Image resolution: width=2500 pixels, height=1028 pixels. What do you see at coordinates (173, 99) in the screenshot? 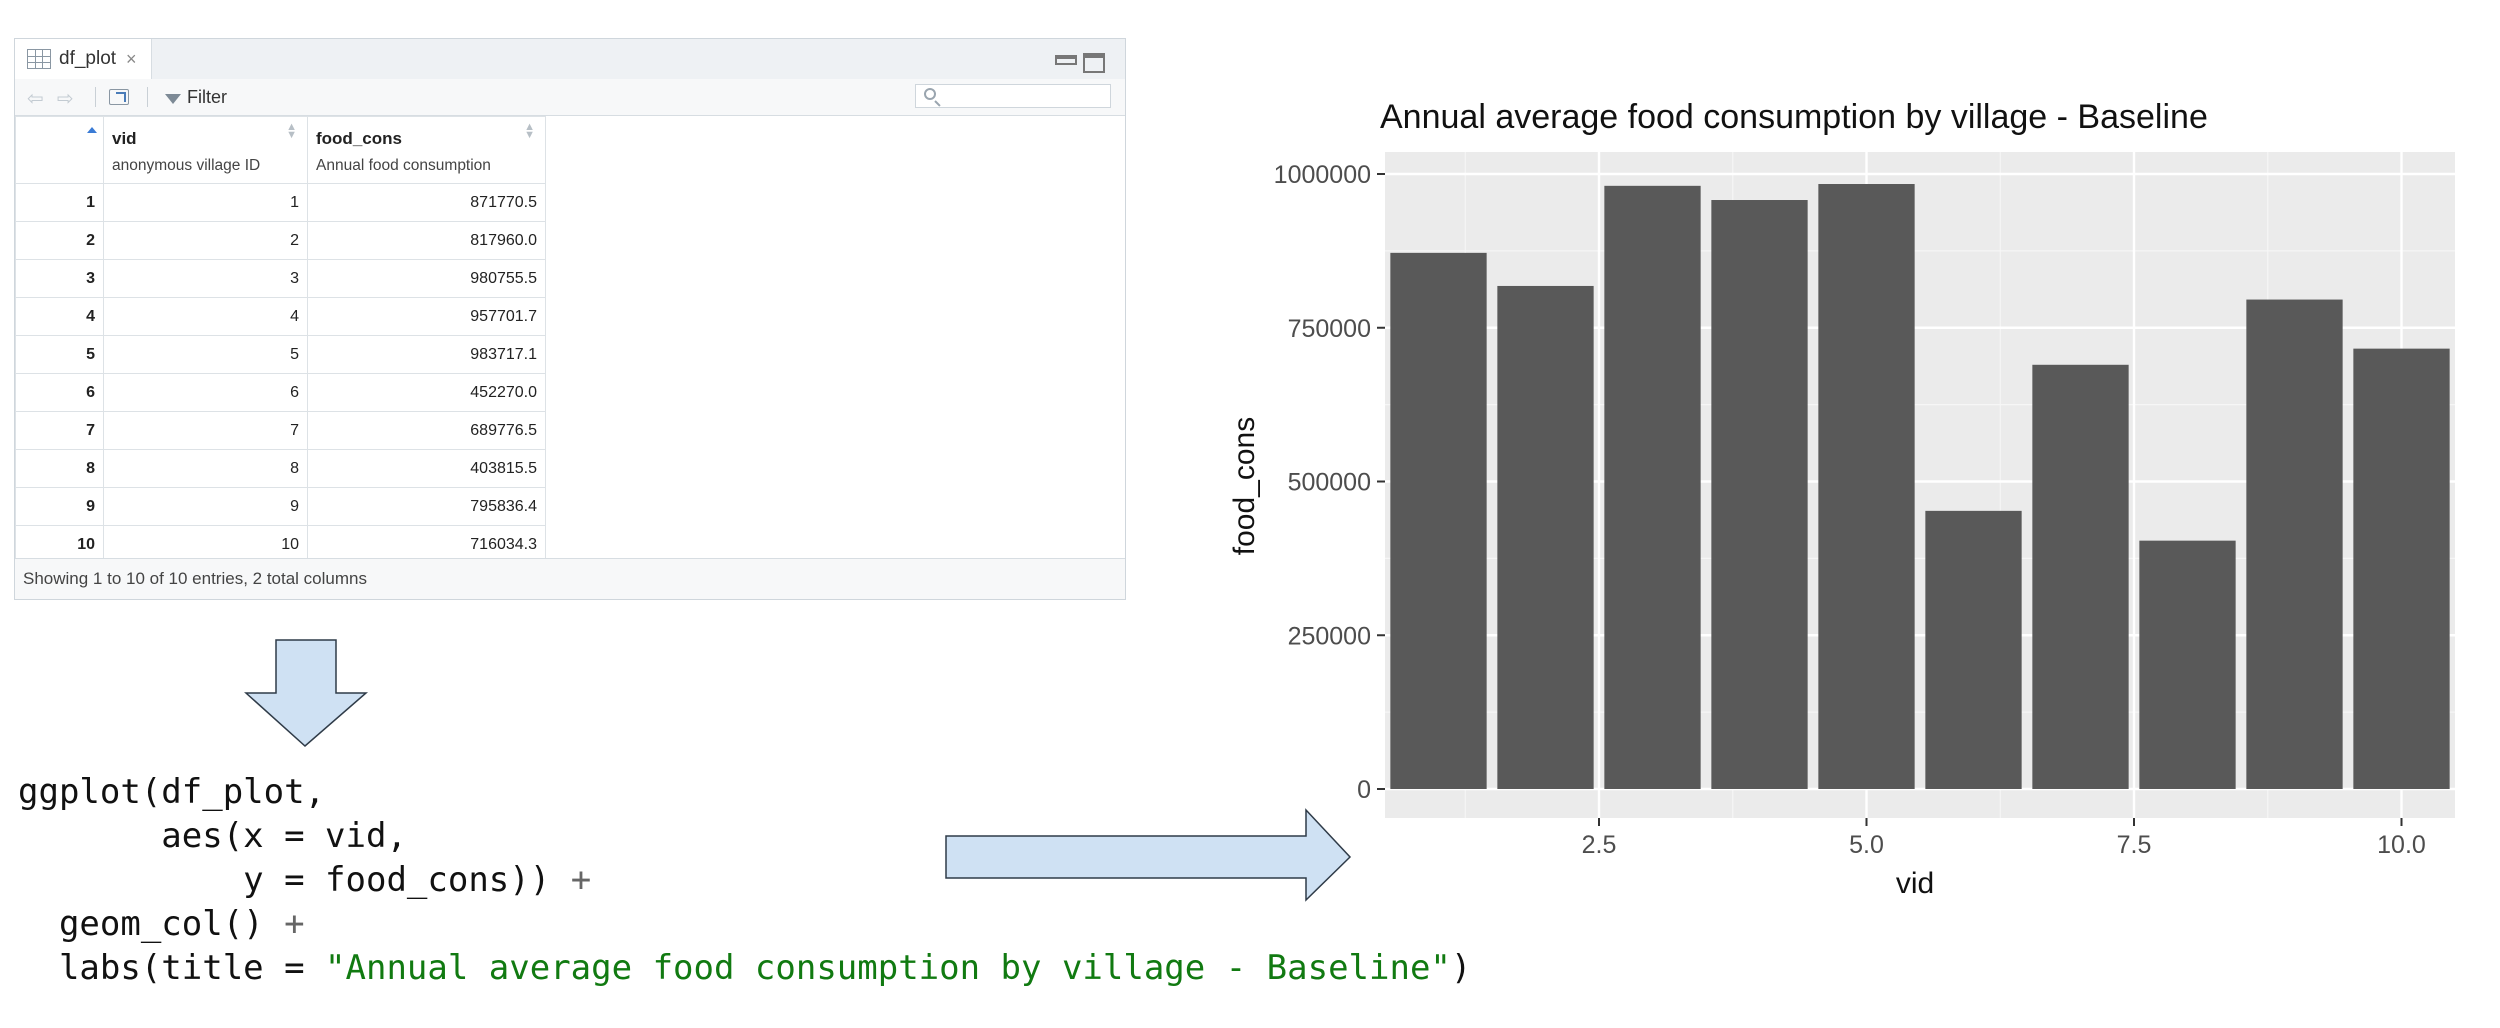
I see `funnel-icon` at bounding box center [173, 99].